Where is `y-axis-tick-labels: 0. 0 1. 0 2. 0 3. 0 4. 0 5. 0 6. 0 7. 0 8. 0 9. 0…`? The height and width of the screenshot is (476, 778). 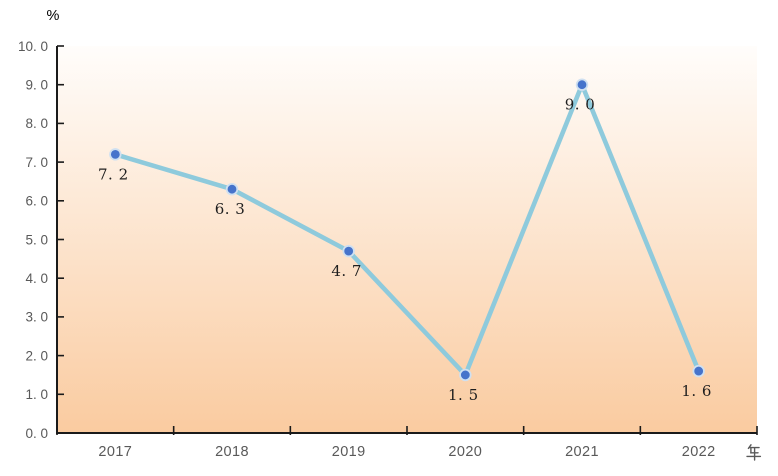
y-axis-tick-labels: 0. 0 1. 0 2. 0 3. 0 4. 0 5. 0 6. 0 7. 0 8. 0 9. 0… is located at coordinates (33, 240).